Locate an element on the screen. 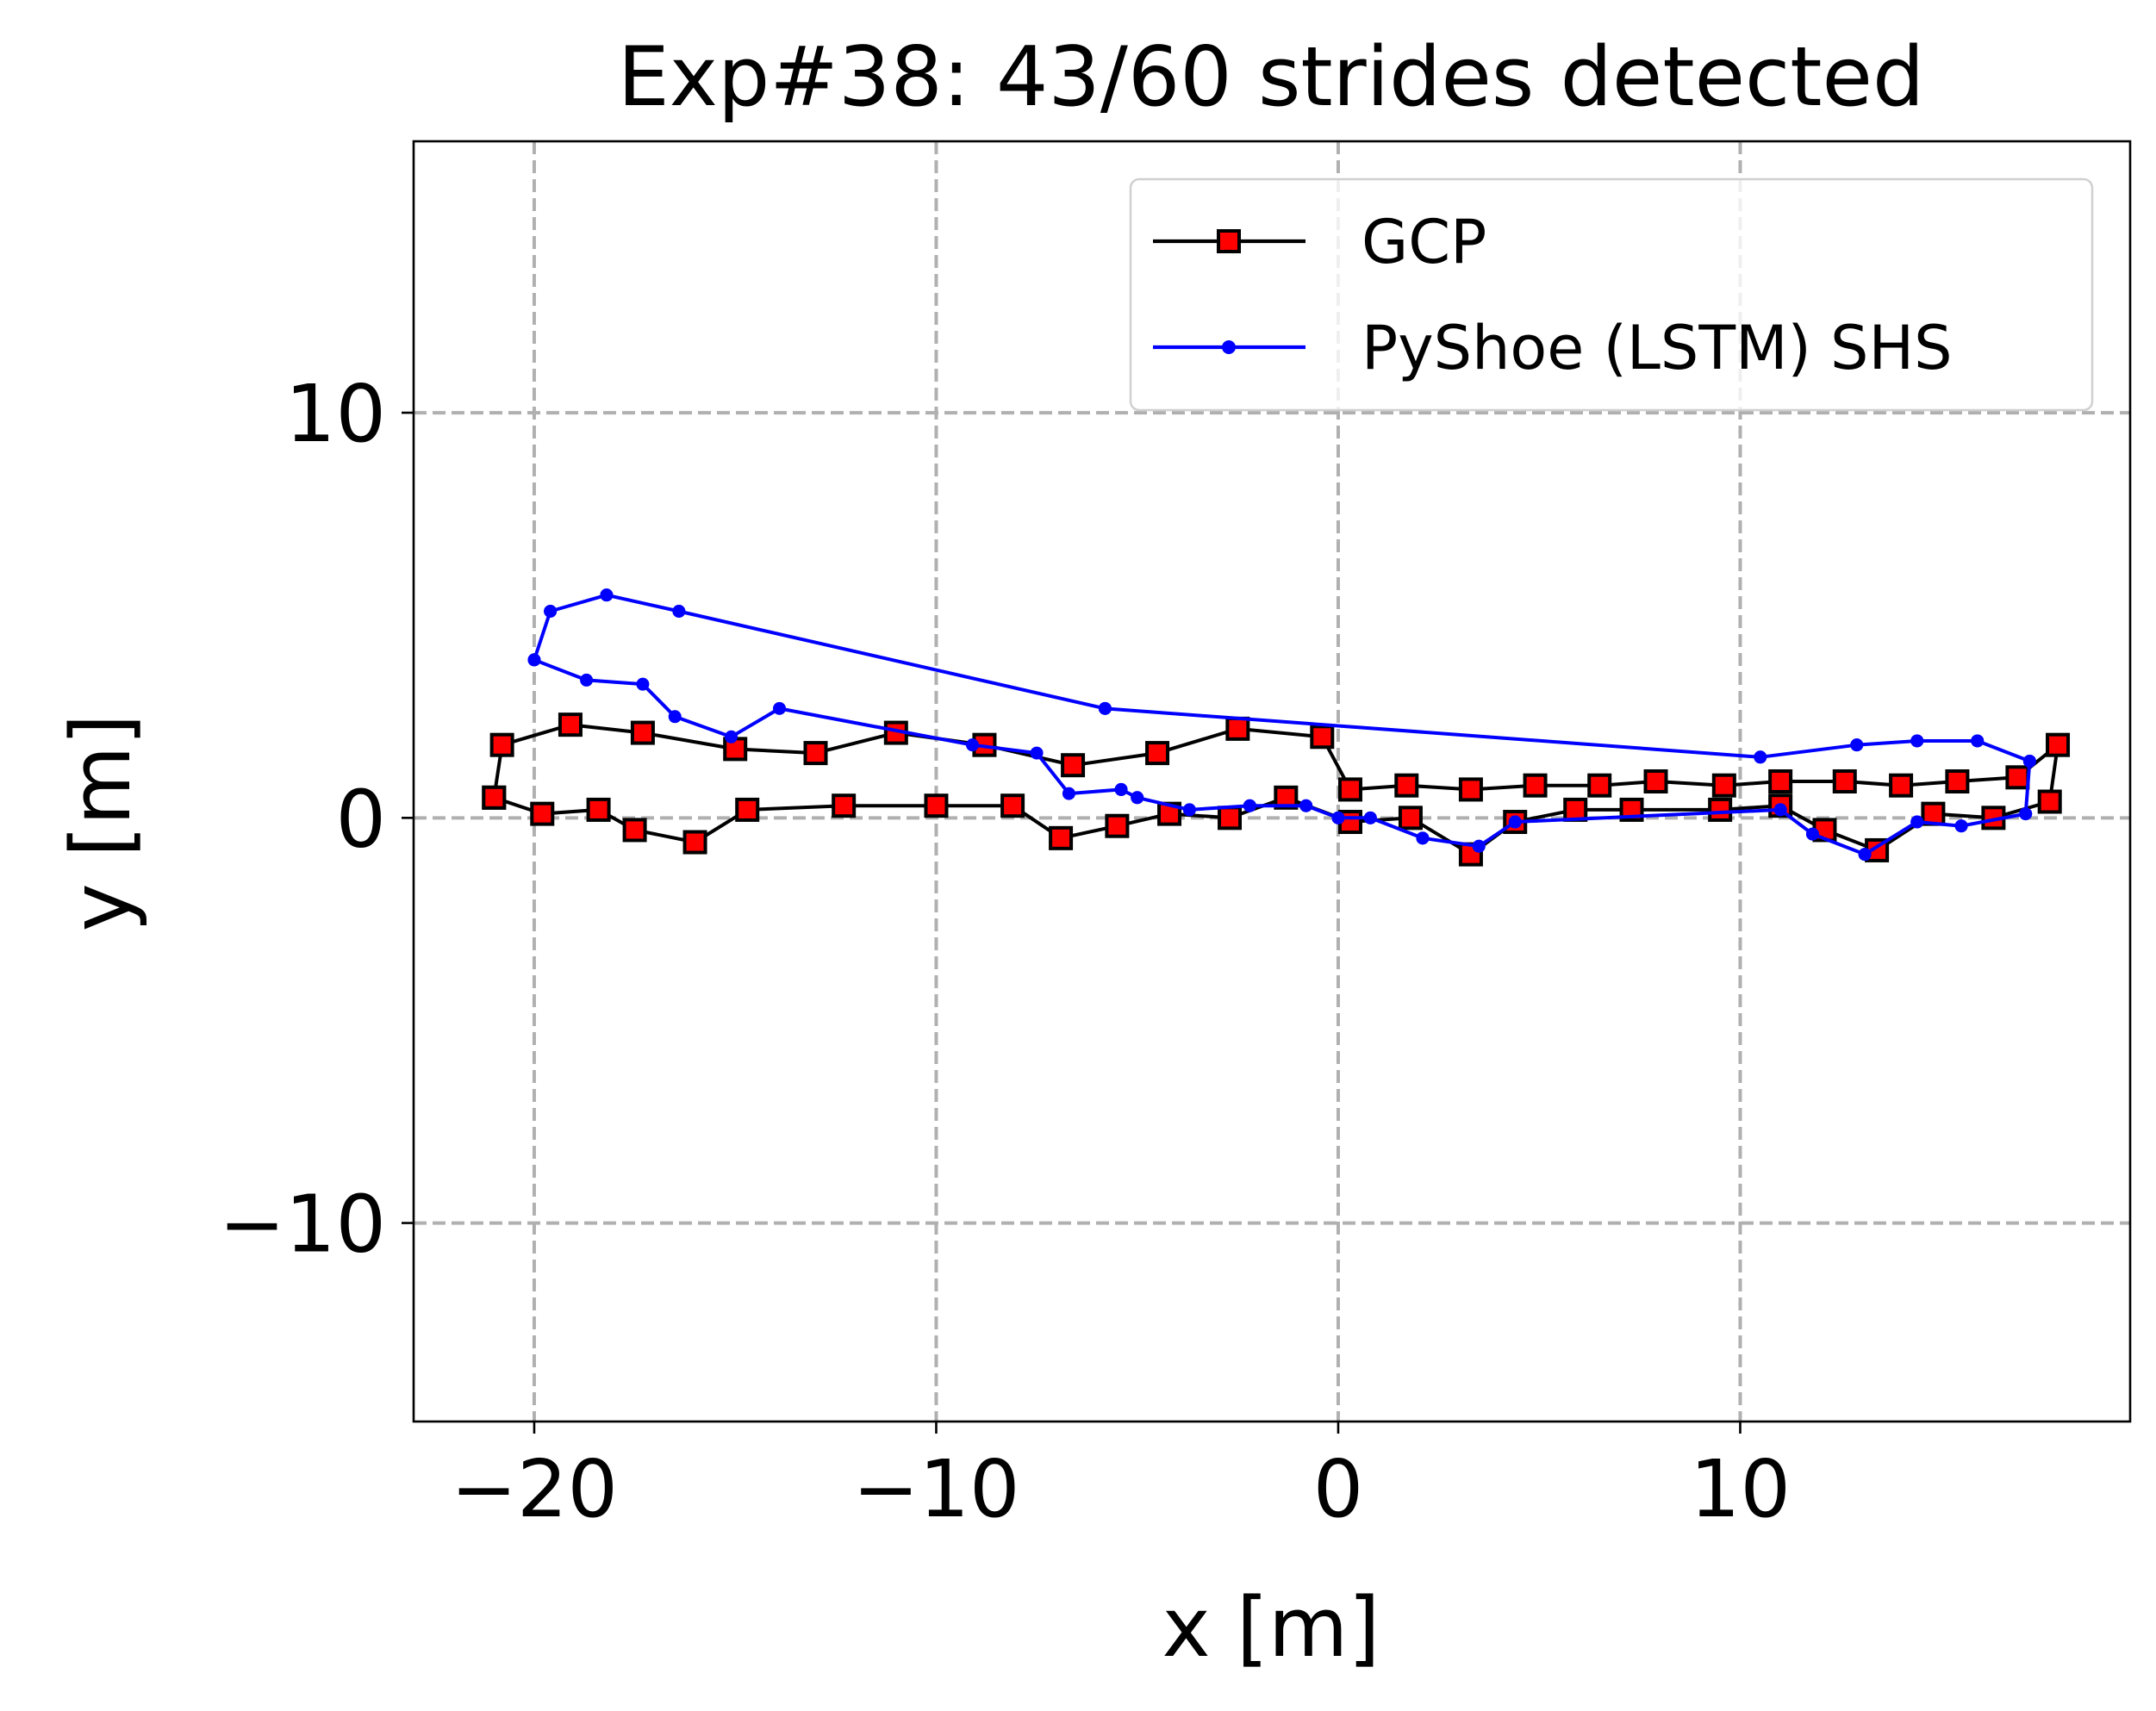  legend-frame is located at coordinates (1611, 294).